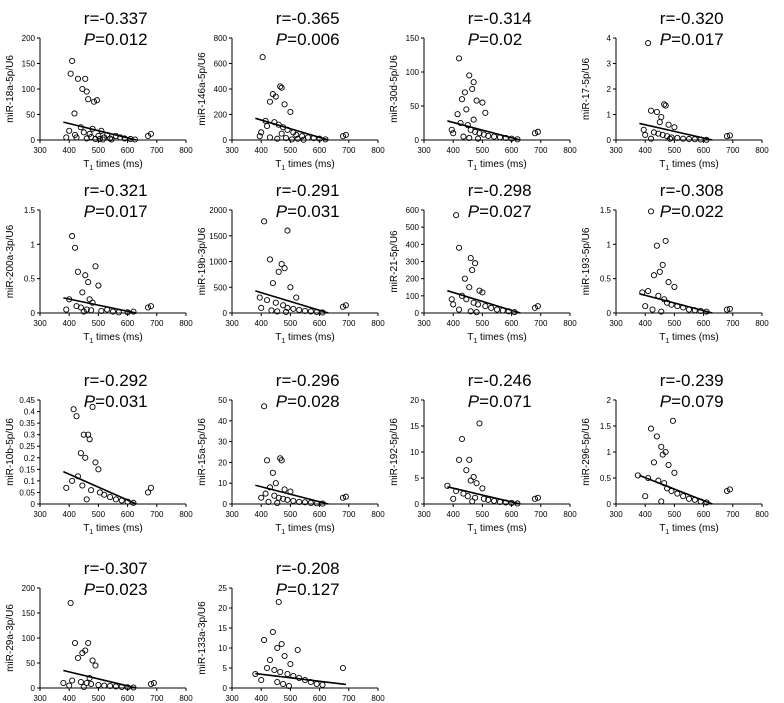  I want to click on p-value: P=0.02, so click(495, 39).